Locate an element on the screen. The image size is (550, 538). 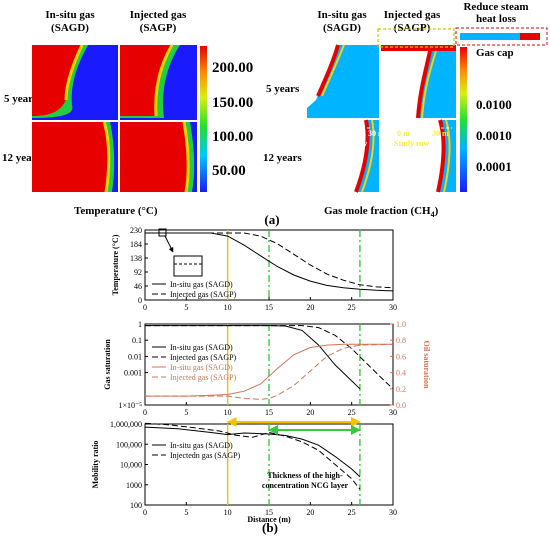
gas-caption-main: Gas mole fraction (CH is located at coordinates (377, 211).